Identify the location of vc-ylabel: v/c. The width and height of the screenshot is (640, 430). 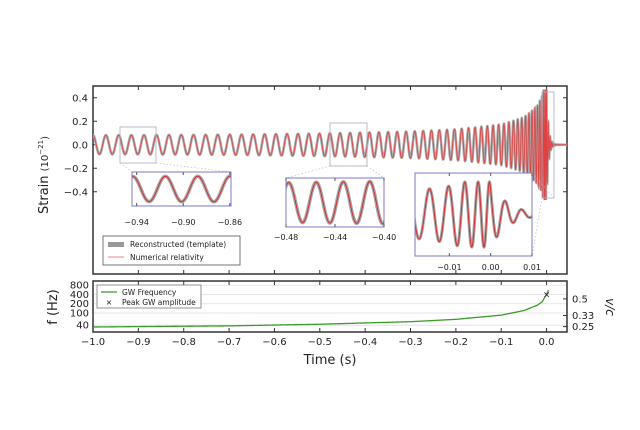
(610, 307).